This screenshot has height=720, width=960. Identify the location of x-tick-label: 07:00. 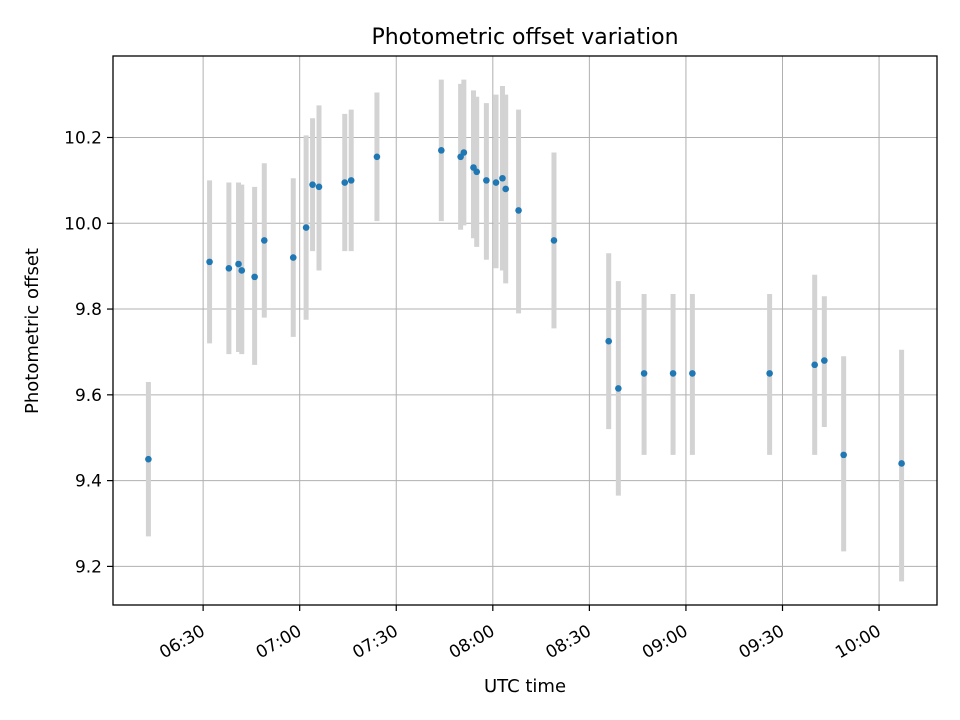
(279, 642).